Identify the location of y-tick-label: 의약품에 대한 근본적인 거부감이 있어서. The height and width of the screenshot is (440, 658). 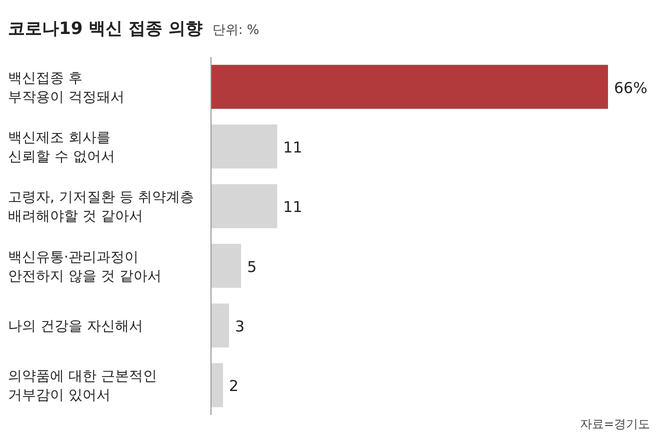
(82, 386).